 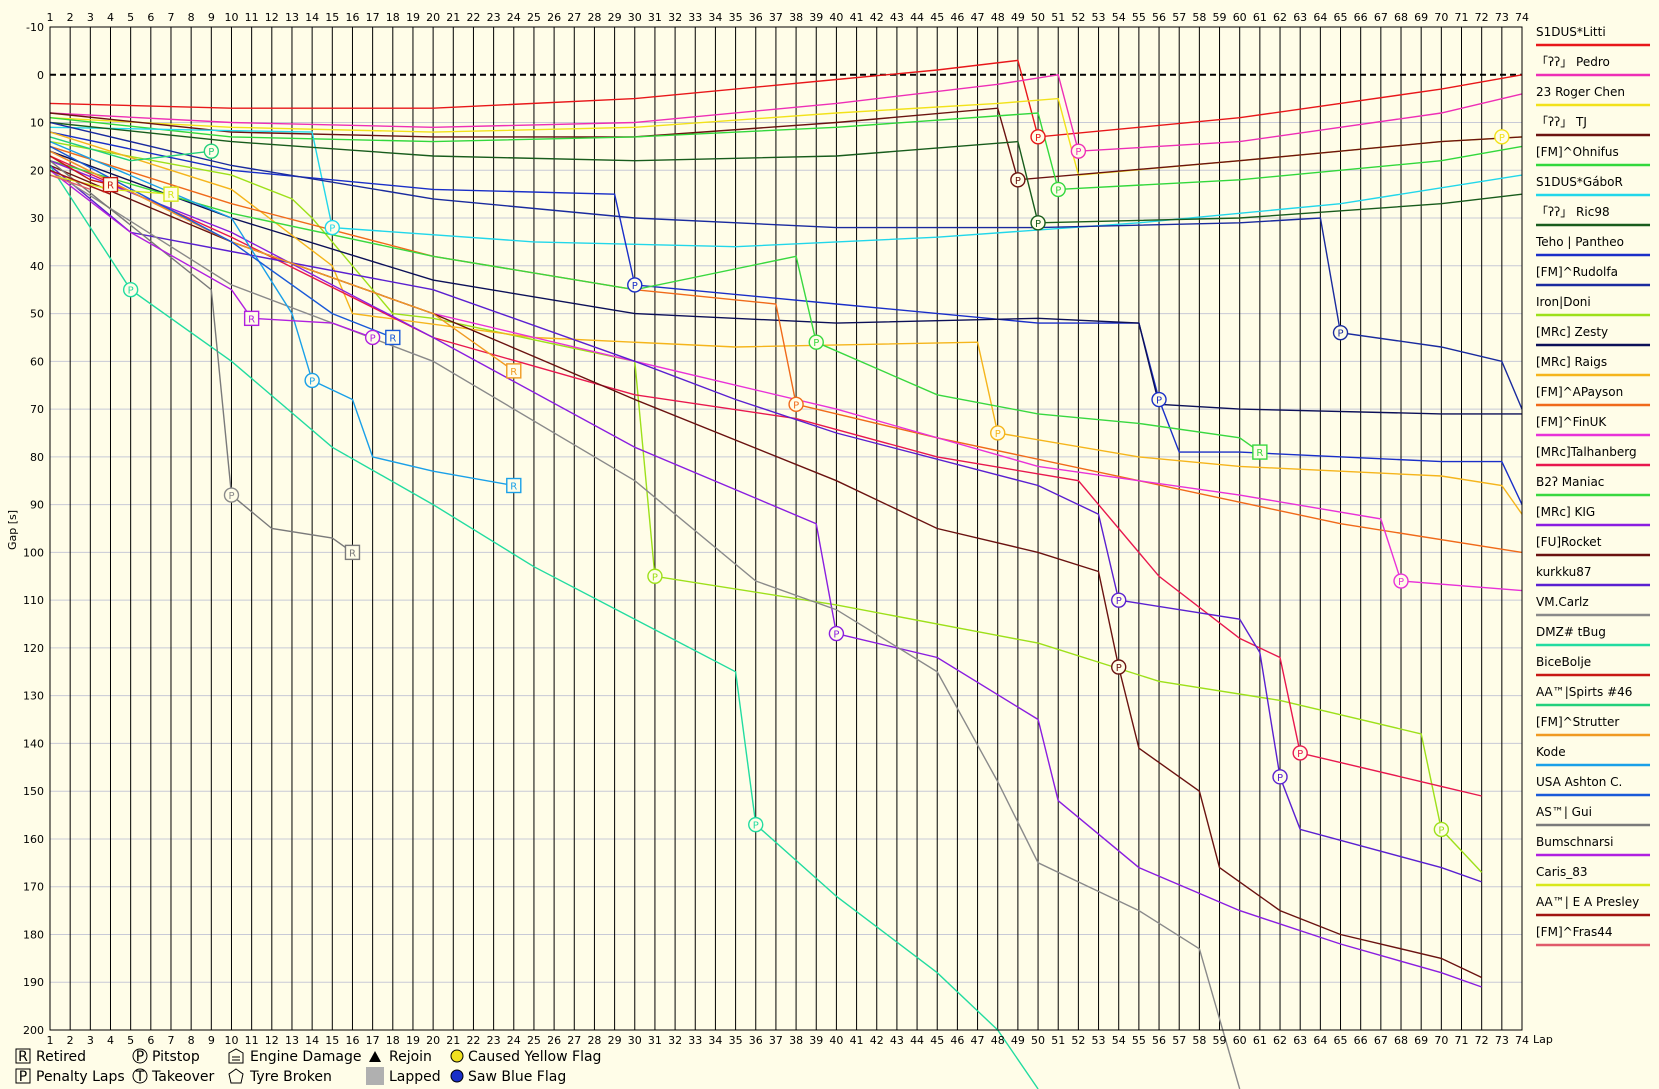 What do you see at coordinates (594, 17) in the screenshot?
I see `x-tick-label-top: 28` at bounding box center [594, 17].